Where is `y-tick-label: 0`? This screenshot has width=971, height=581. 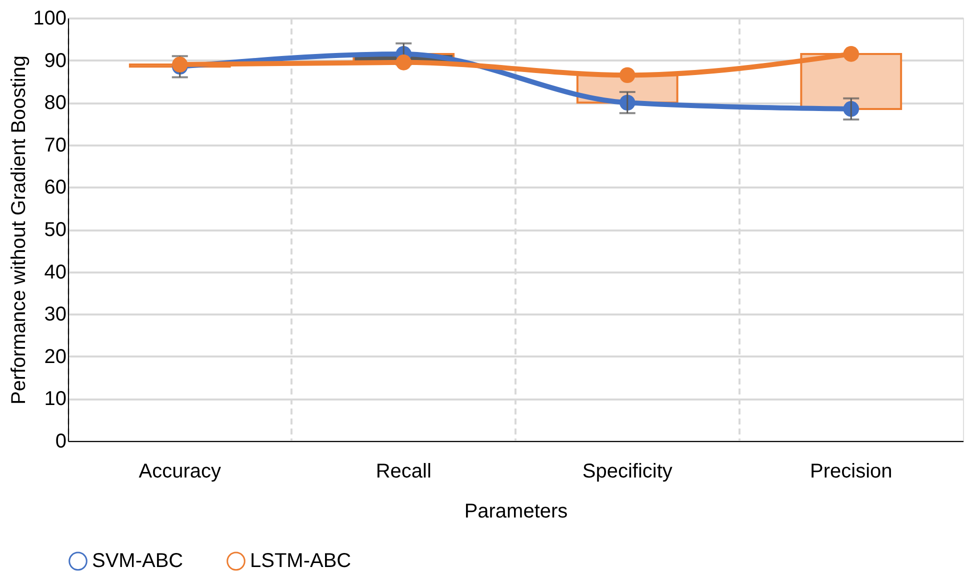 y-tick-label: 0 is located at coordinates (60, 441).